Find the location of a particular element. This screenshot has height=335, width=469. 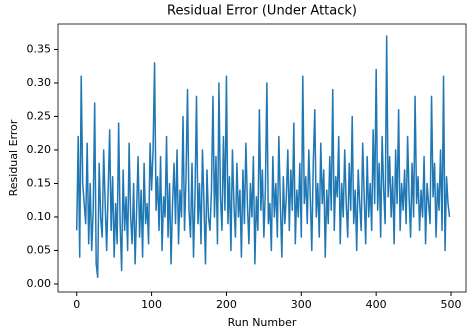

y-tick-label: 0.20 is located at coordinates (39, 149).